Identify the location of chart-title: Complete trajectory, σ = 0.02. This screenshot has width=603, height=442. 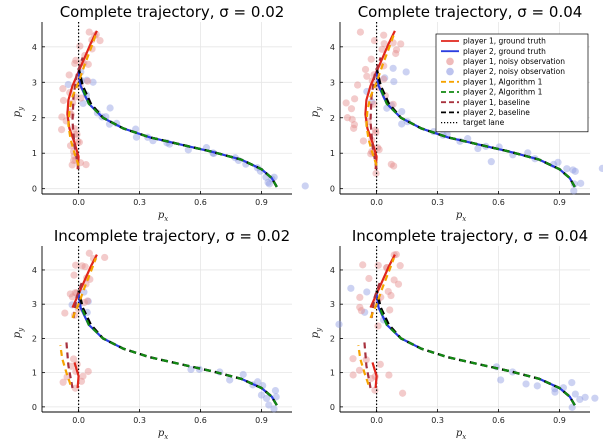
(172, 12).